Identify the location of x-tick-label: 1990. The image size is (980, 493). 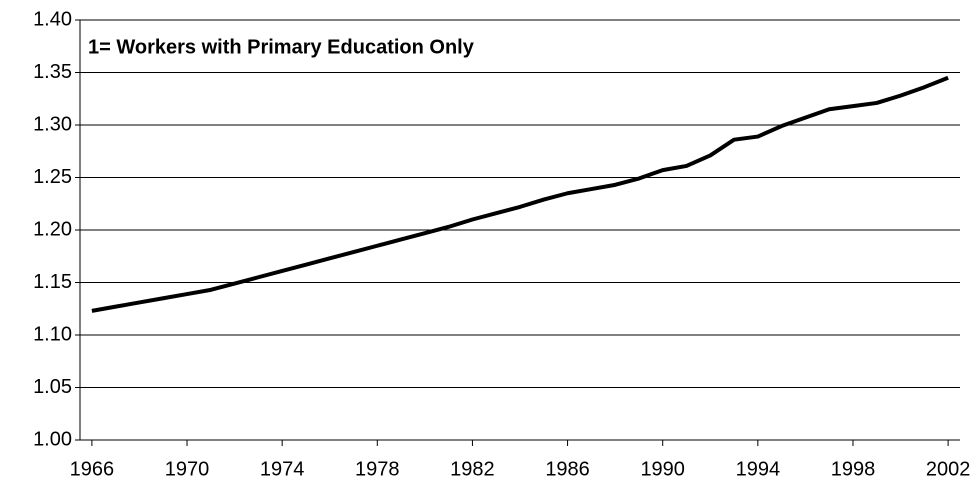
(662, 469).